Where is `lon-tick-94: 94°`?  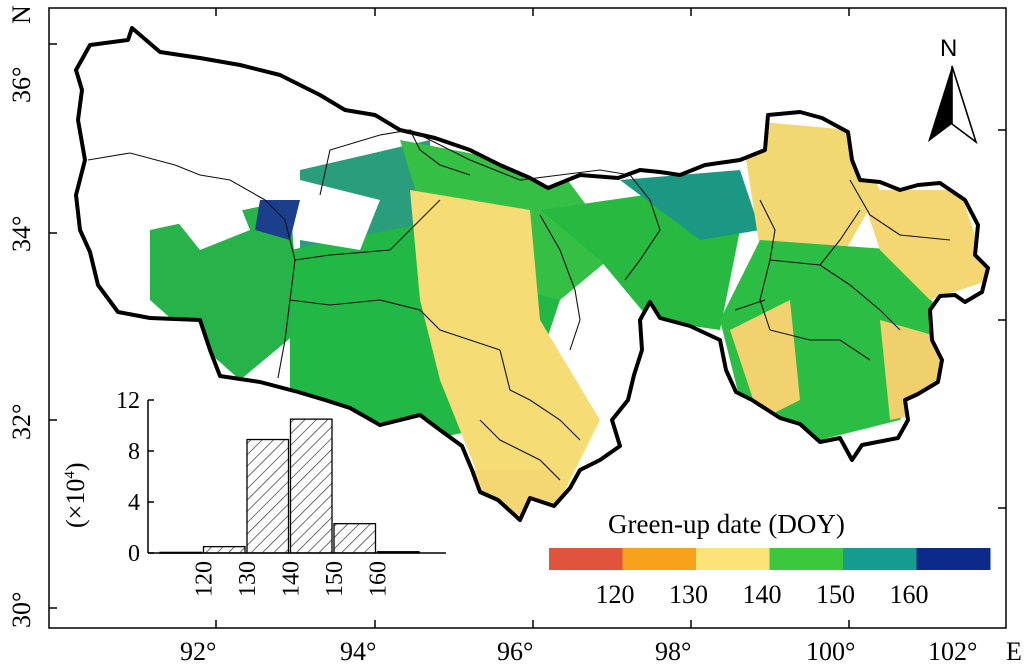 lon-tick-94: 94° is located at coordinates (358, 651).